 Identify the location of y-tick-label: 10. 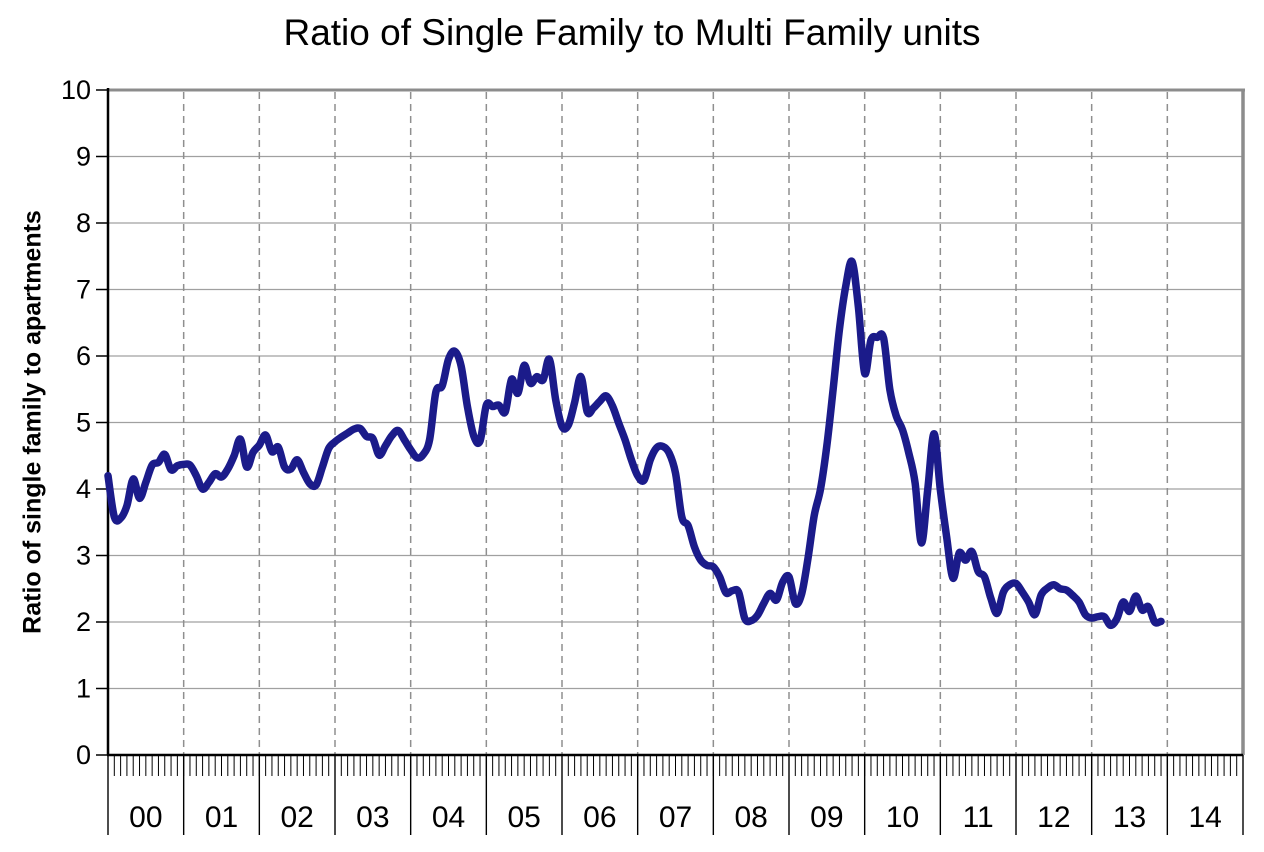
(76, 90).